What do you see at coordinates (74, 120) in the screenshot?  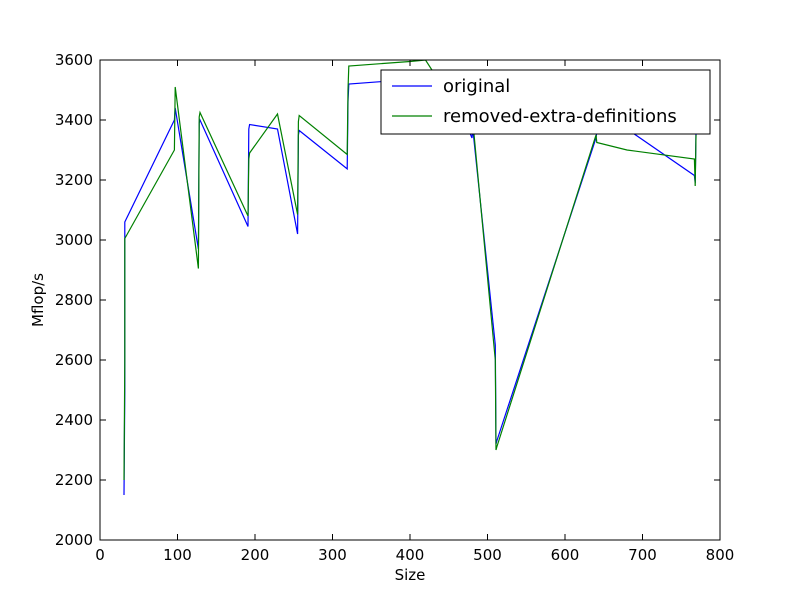 I see `y-tick-label: 3400` at bounding box center [74, 120].